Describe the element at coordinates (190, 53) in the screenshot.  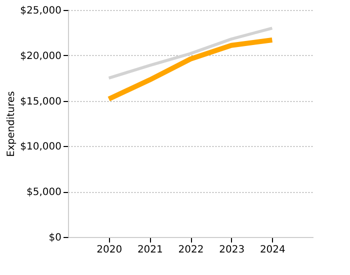
I see `line-series` at that location.